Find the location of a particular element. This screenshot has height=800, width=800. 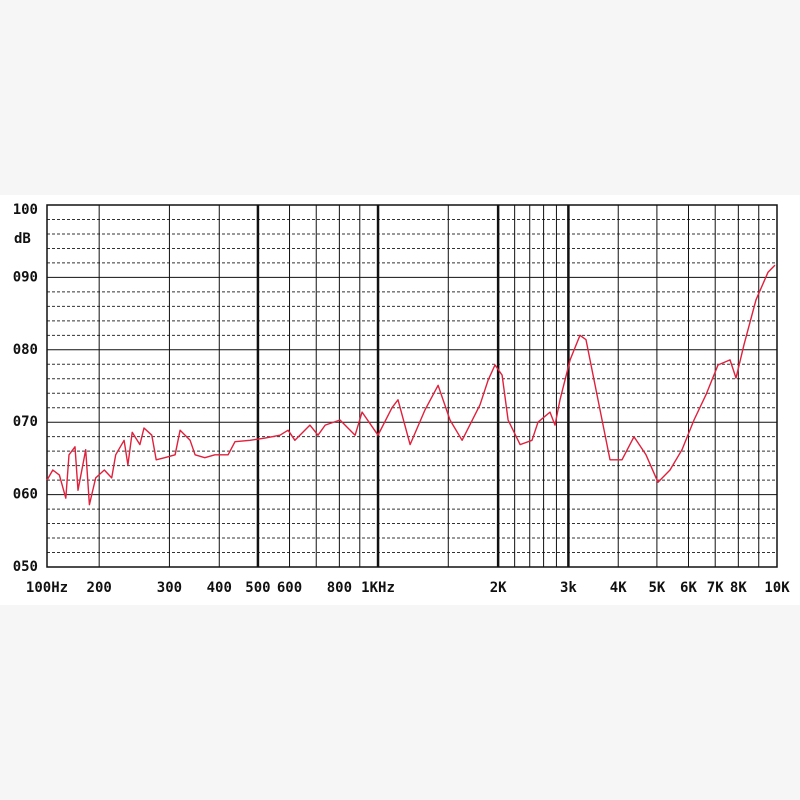

x-tick-label: 100Hz is located at coordinates (47, 588).